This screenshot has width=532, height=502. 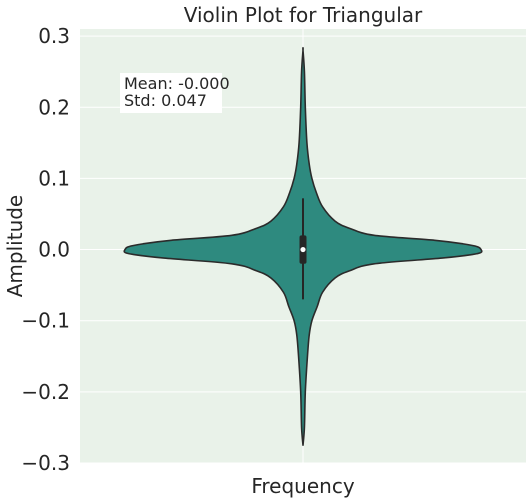 I want to click on y-tick-label: 0.1, so click(x=54, y=178).